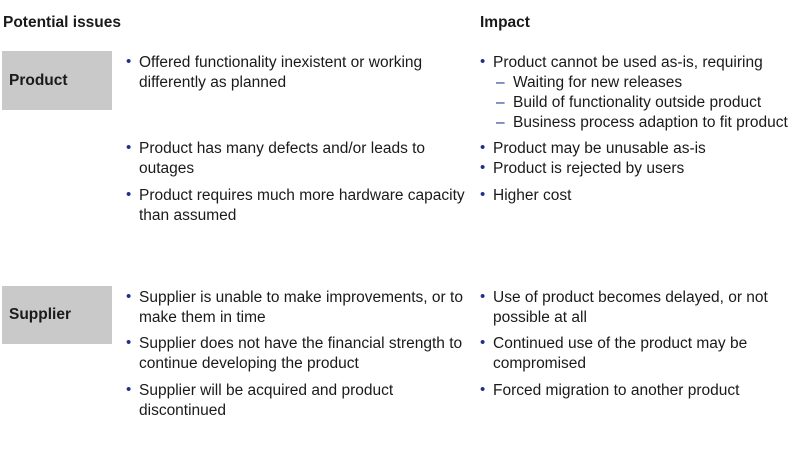 Image resolution: width=809 pixels, height=454 pixels. I want to click on product-impact-item: Product is rejected by users, so click(644, 168).